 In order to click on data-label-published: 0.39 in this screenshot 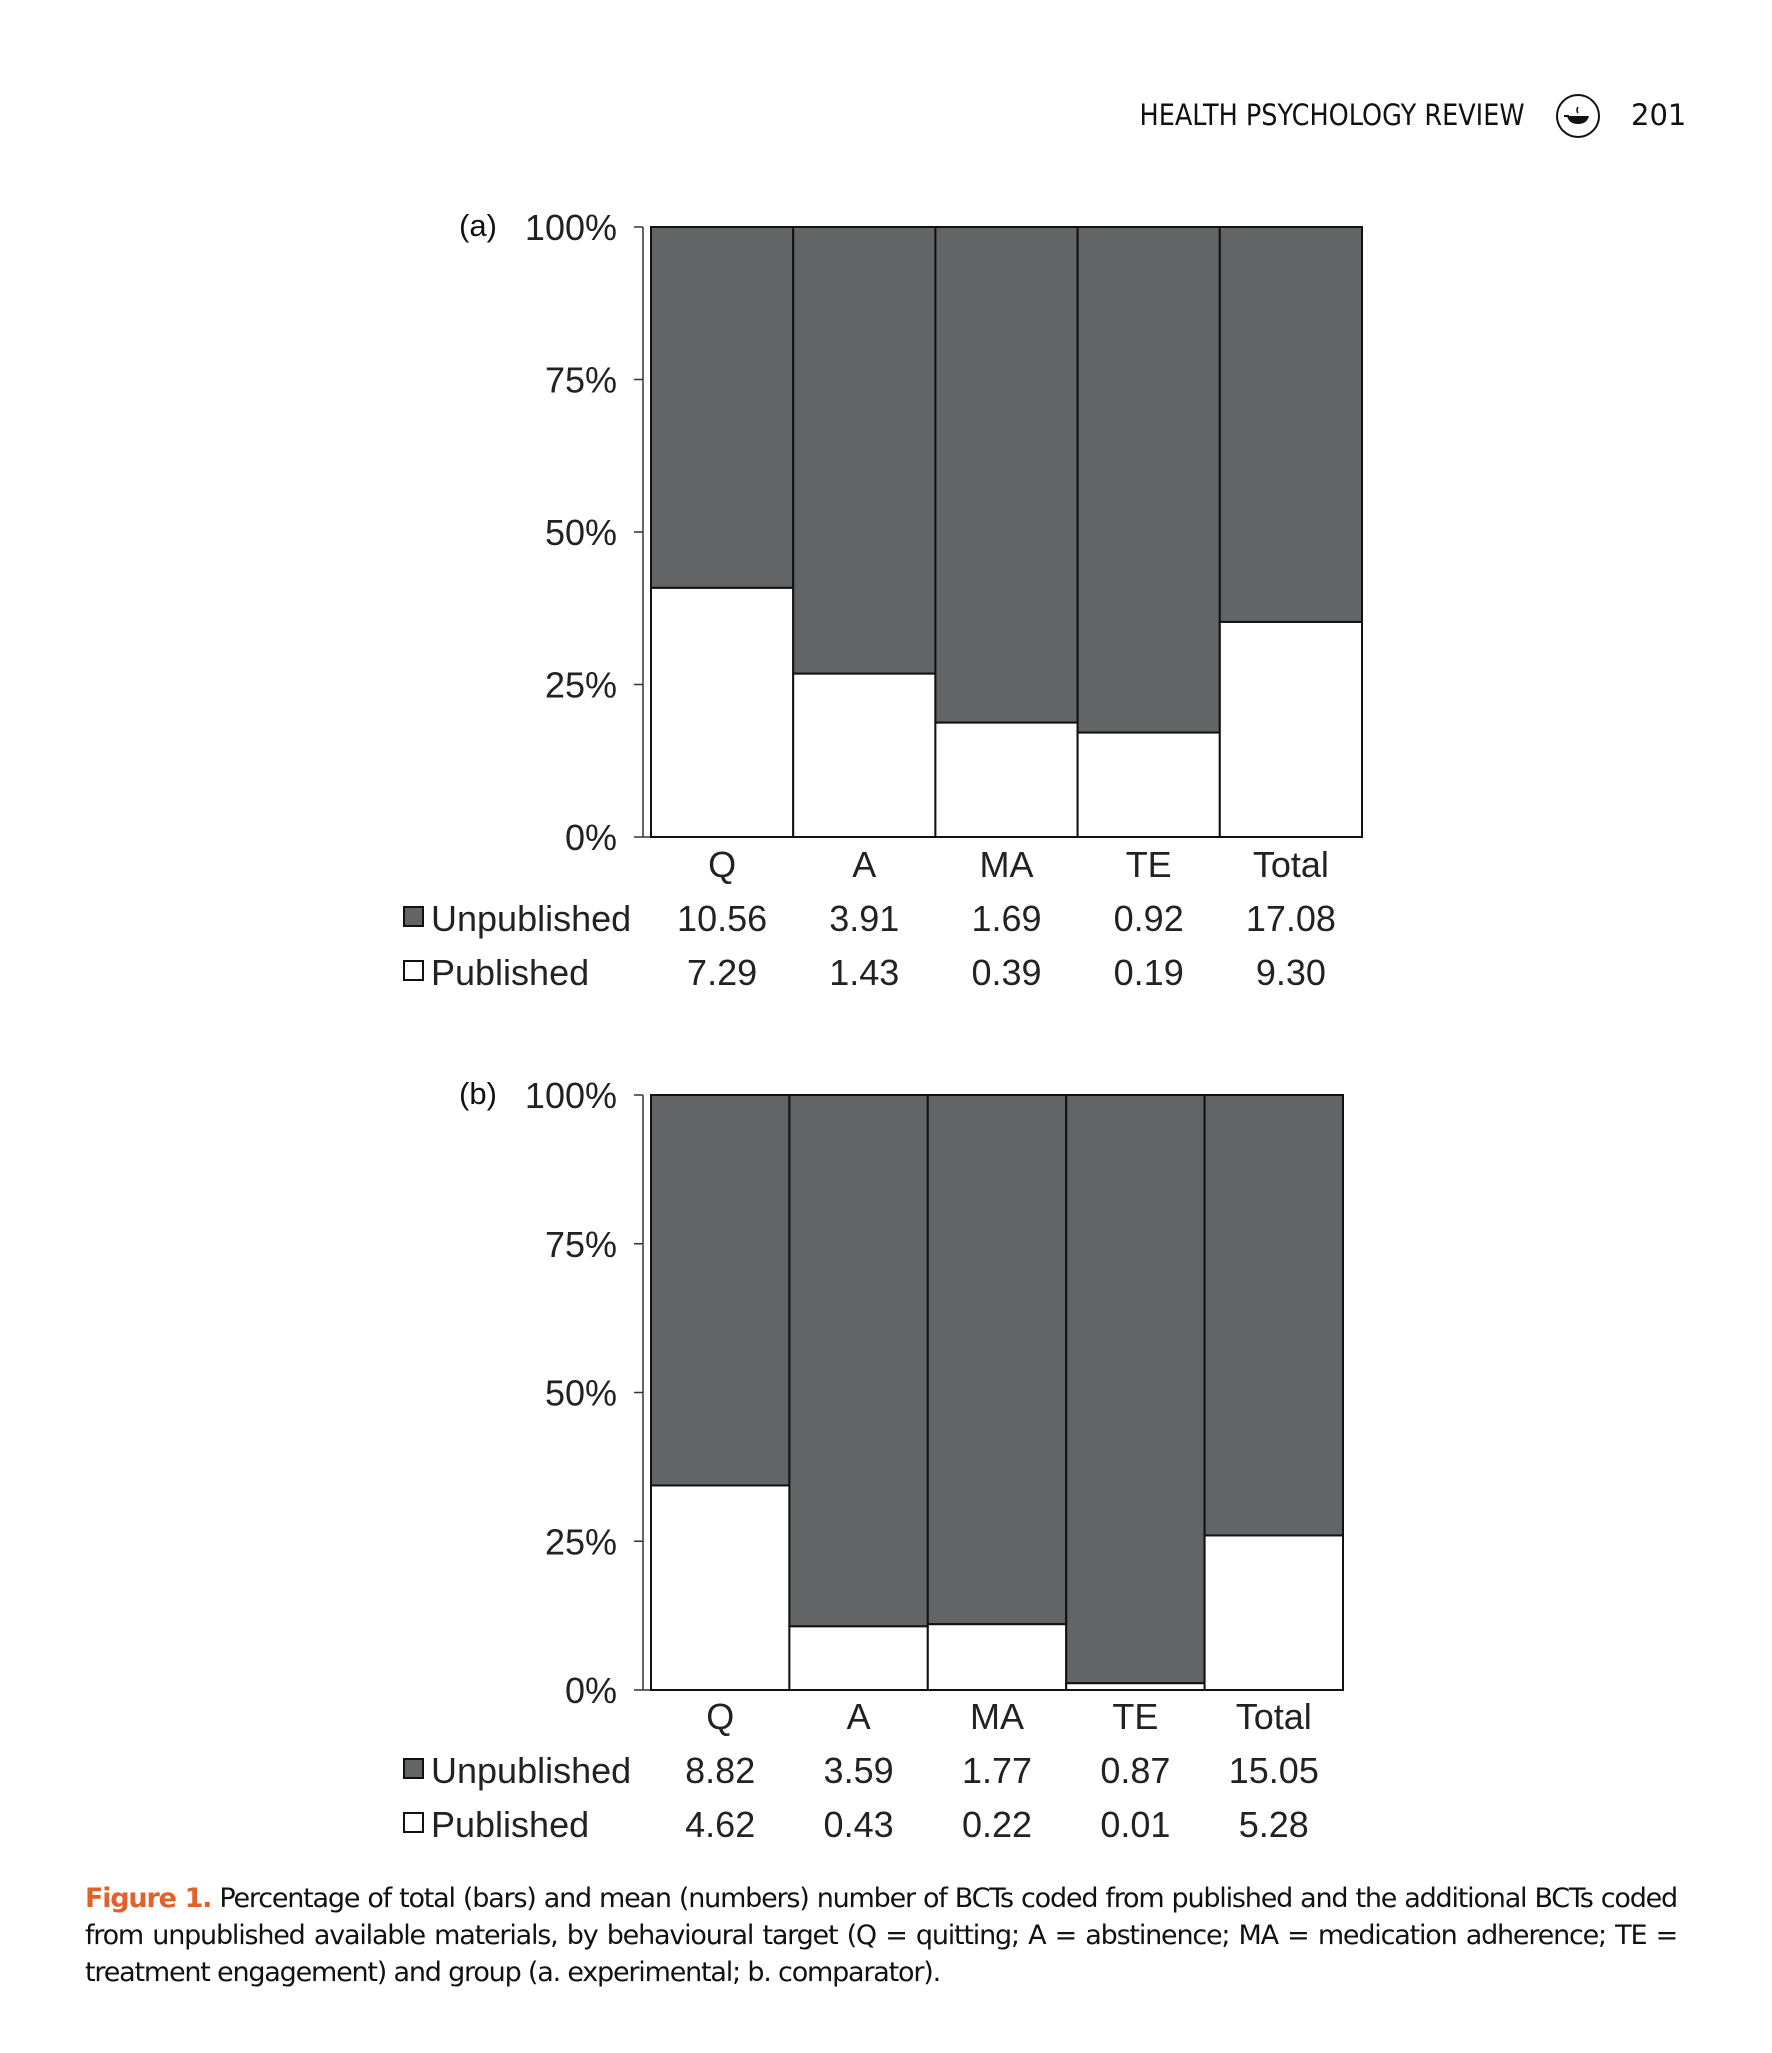, I will do `click(1006, 972)`.